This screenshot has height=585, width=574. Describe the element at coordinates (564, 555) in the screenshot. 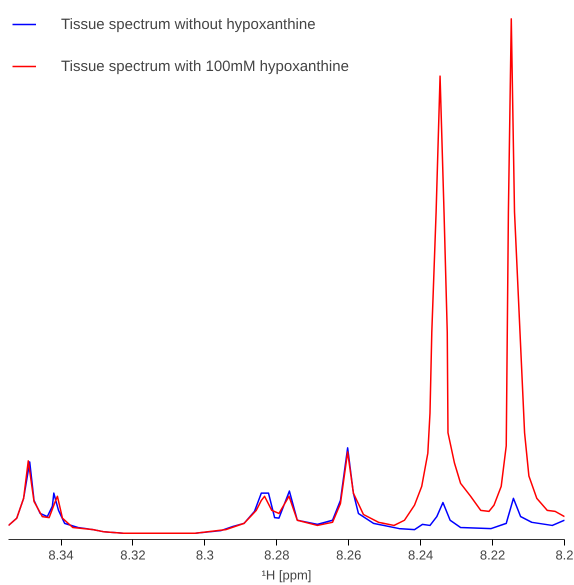

I see `x-tick-label: 8.2` at that location.